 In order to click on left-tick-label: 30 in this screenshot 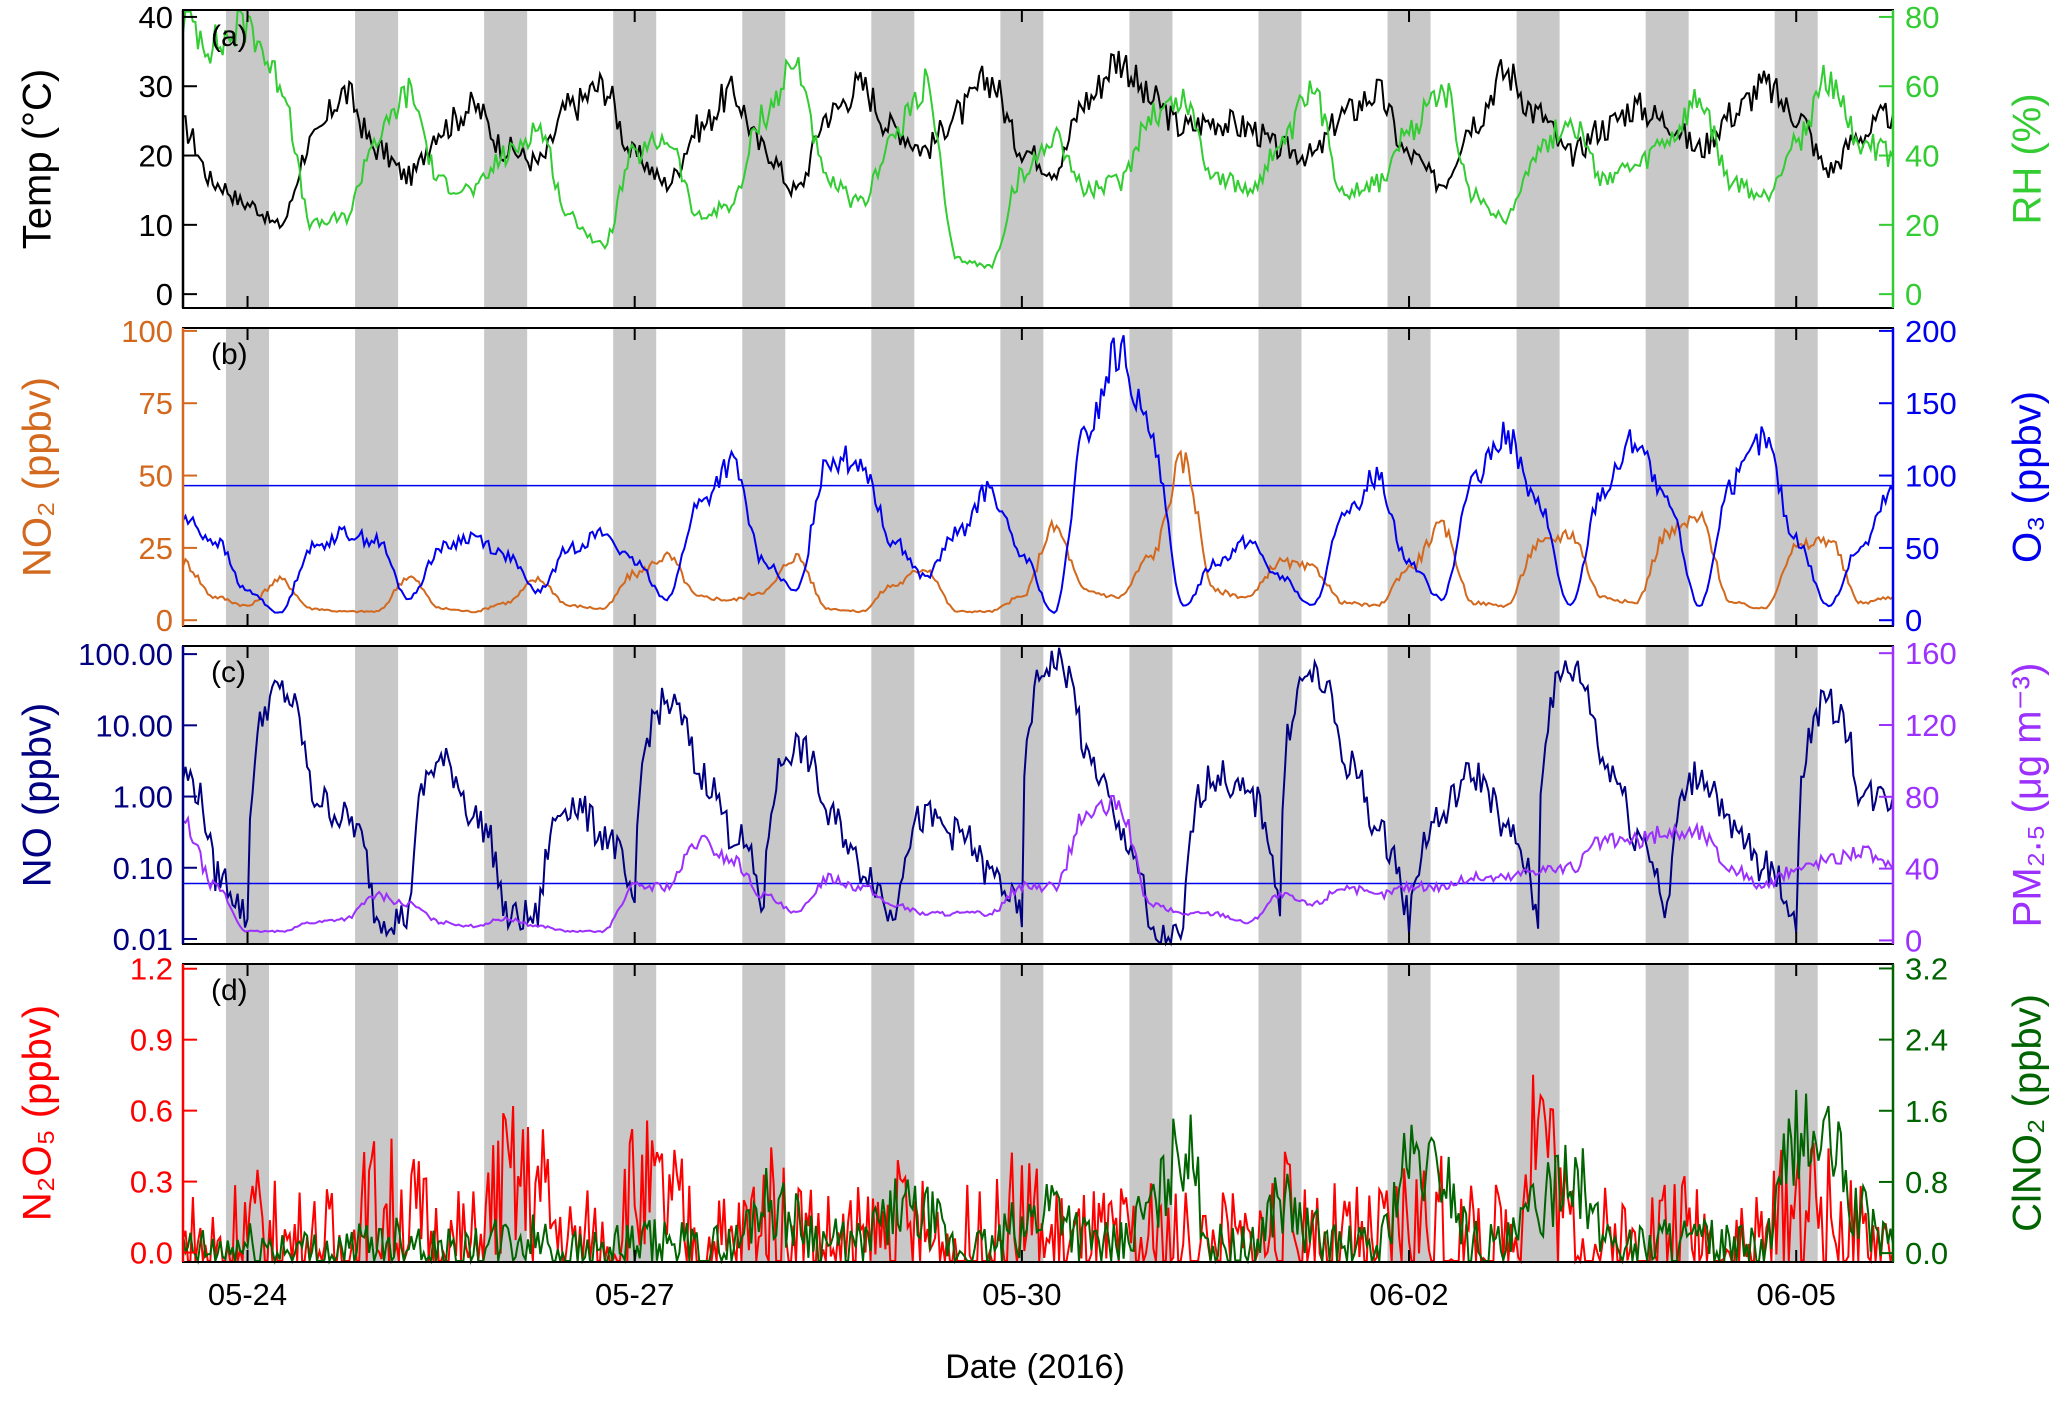, I will do `click(156, 86)`.